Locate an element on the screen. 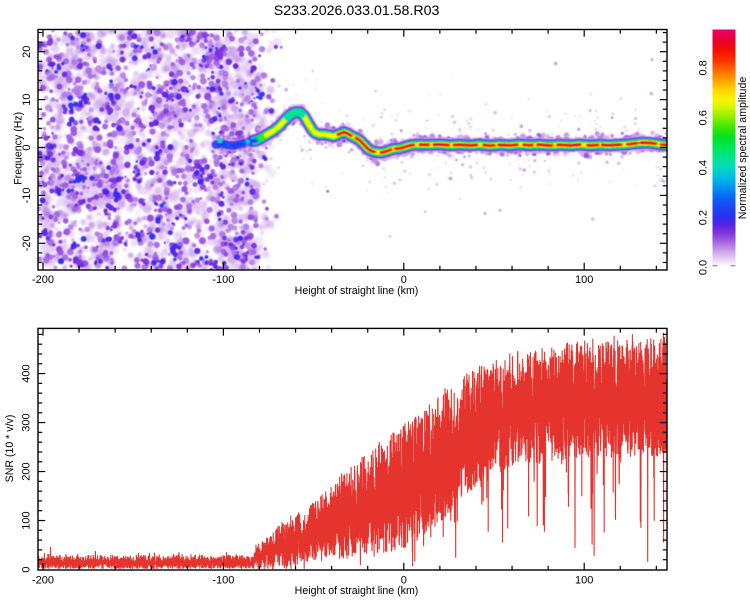 The image size is (750, 600). svg-text: -200 is located at coordinates (43, 280).